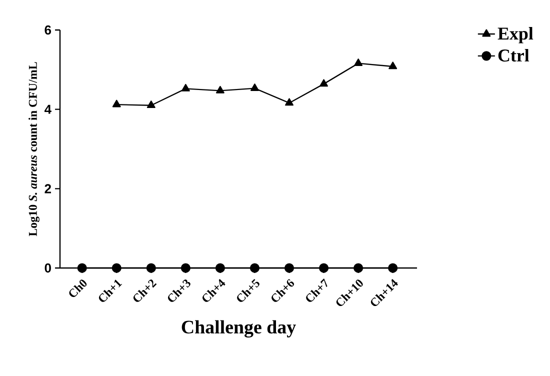 Image resolution: width=550 pixels, height=376 pixels. What do you see at coordinates (47, 189) in the screenshot?
I see `y-tick-label: 2` at bounding box center [47, 189].